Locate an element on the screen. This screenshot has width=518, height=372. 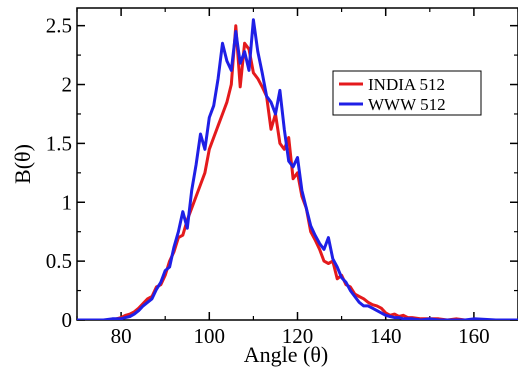
legend: INDIA 512 WWW 512 is located at coordinates (407, 93).